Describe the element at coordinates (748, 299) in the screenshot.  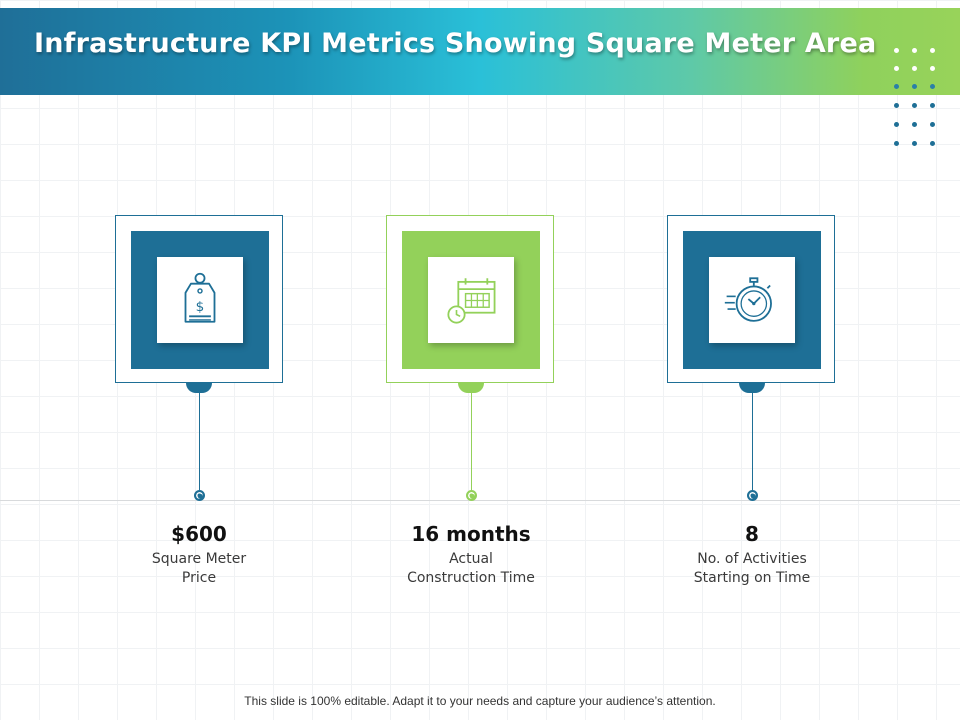
I see `stopwatch-icon` at that location.